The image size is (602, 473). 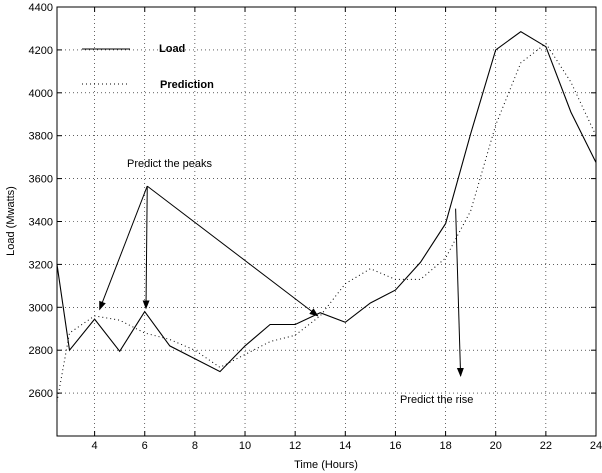 What do you see at coordinates (11, 221) in the screenshot?
I see `y-axis-label: Load (Mwatts)` at bounding box center [11, 221].